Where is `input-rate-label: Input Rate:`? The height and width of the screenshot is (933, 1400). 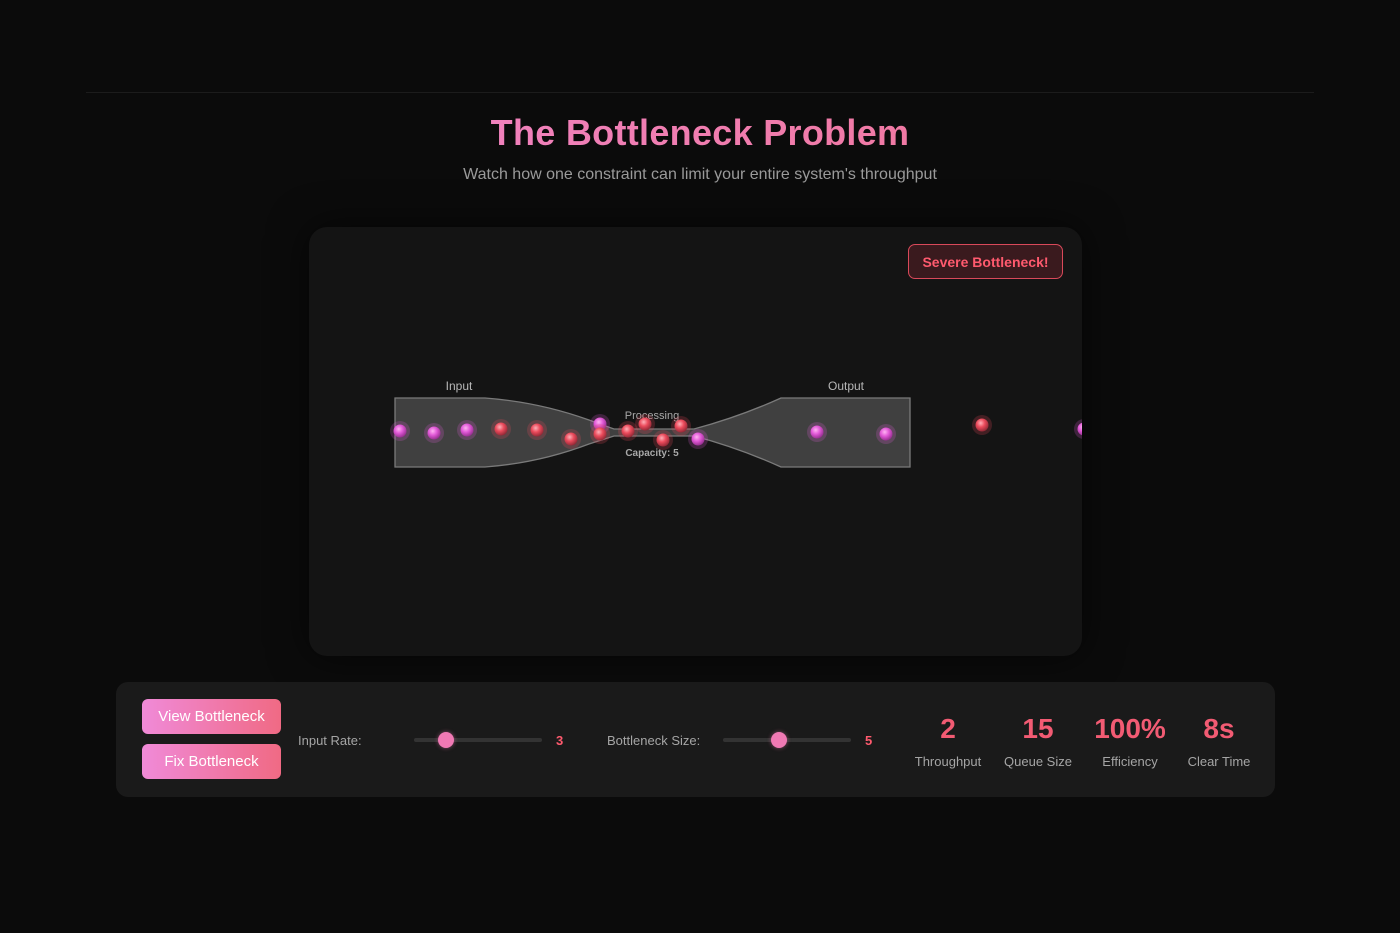 input-rate-label: Input Rate: is located at coordinates (330, 740).